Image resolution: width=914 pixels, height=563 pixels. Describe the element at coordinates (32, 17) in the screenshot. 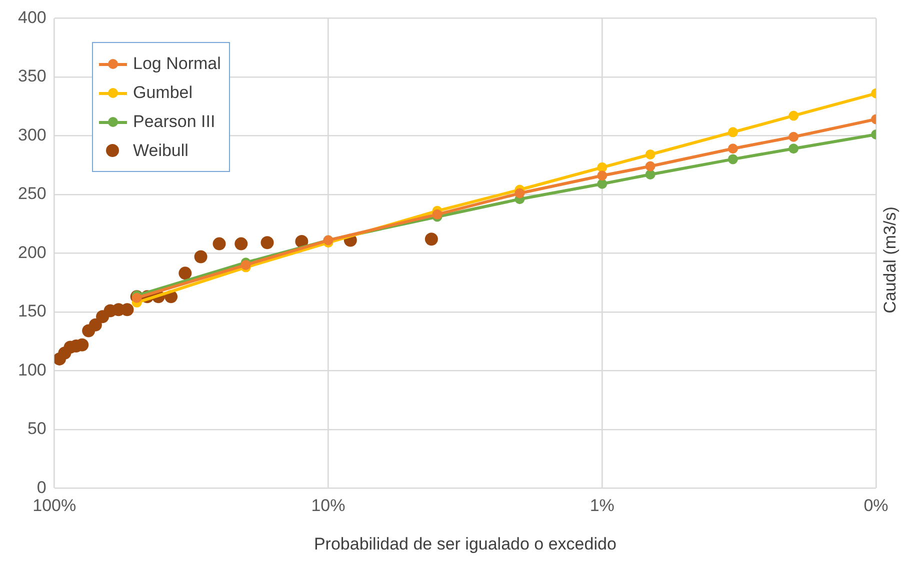

I see `y-tick-label: 400` at that location.